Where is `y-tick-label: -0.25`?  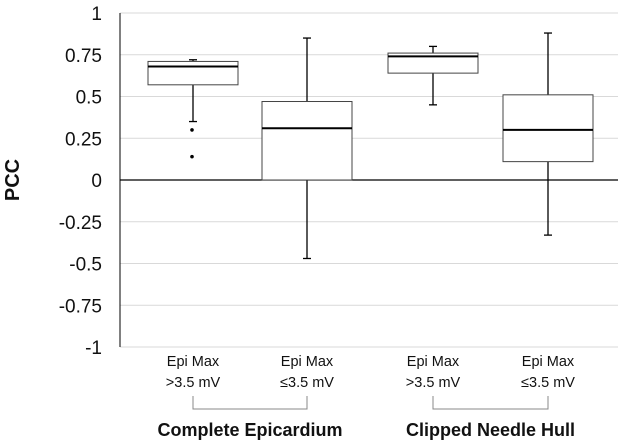 y-tick-label: -0.25 is located at coordinates (80, 223).